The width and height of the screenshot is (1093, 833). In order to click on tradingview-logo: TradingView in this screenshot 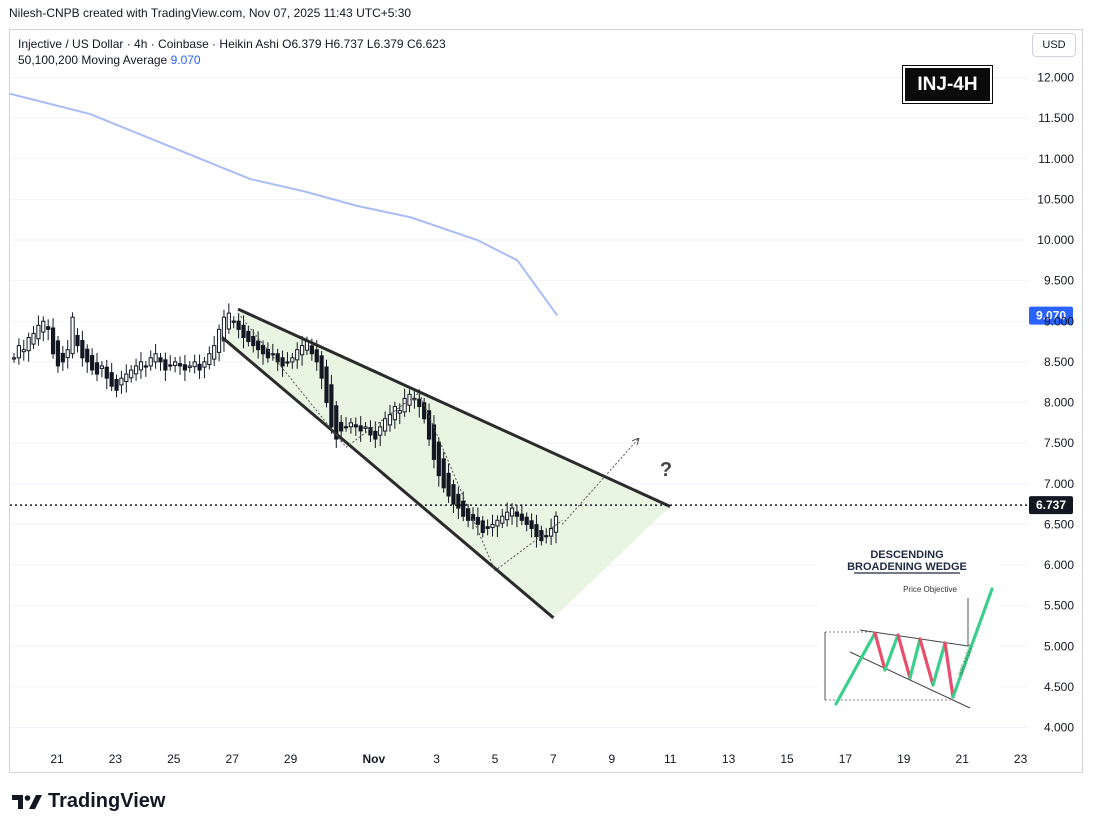, I will do `click(88, 801)`.